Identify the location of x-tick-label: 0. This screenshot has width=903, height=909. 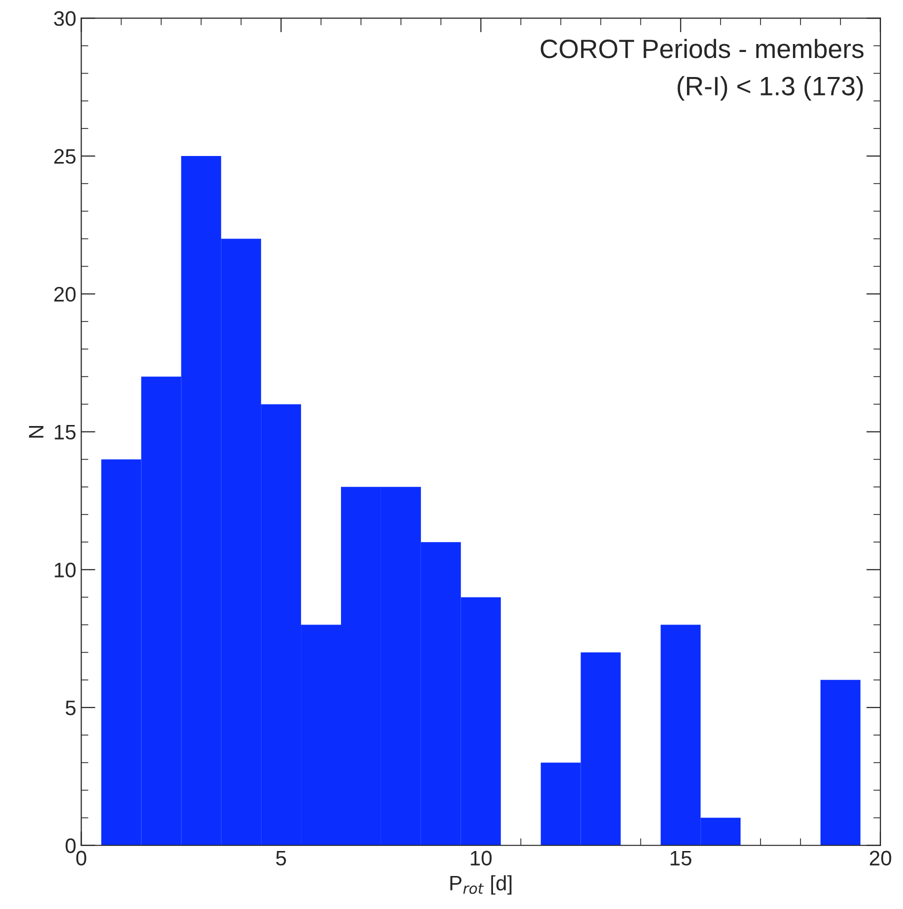
(81, 858).